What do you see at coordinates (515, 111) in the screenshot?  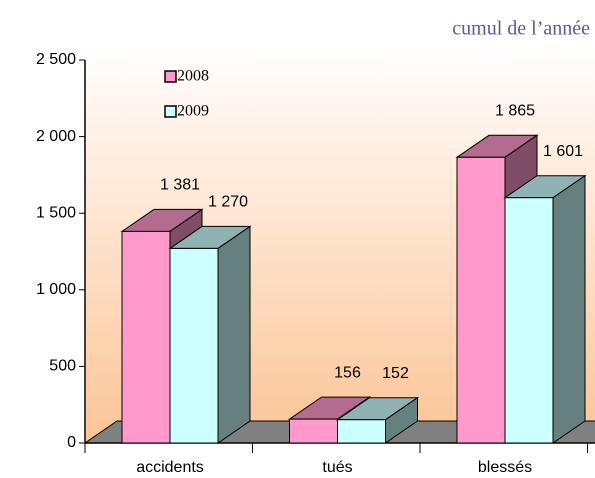 I see `value-label: 1 865` at bounding box center [515, 111].